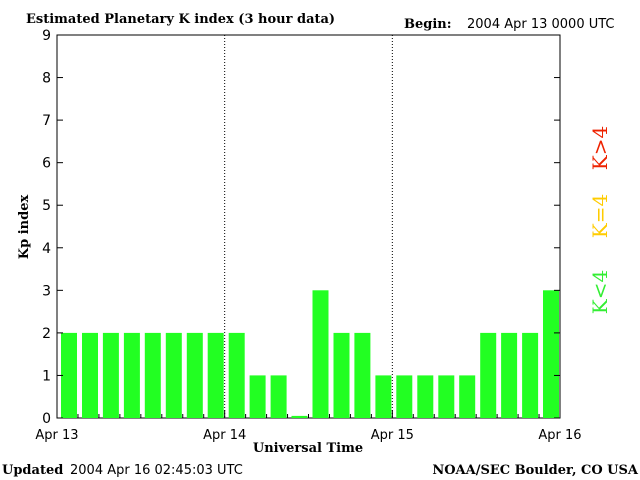 This screenshot has height=480, width=640. What do you see at coordinates (428, 24) in the screenshot?
I see `begin-label: Begin:` at bounding box center [428, 24].